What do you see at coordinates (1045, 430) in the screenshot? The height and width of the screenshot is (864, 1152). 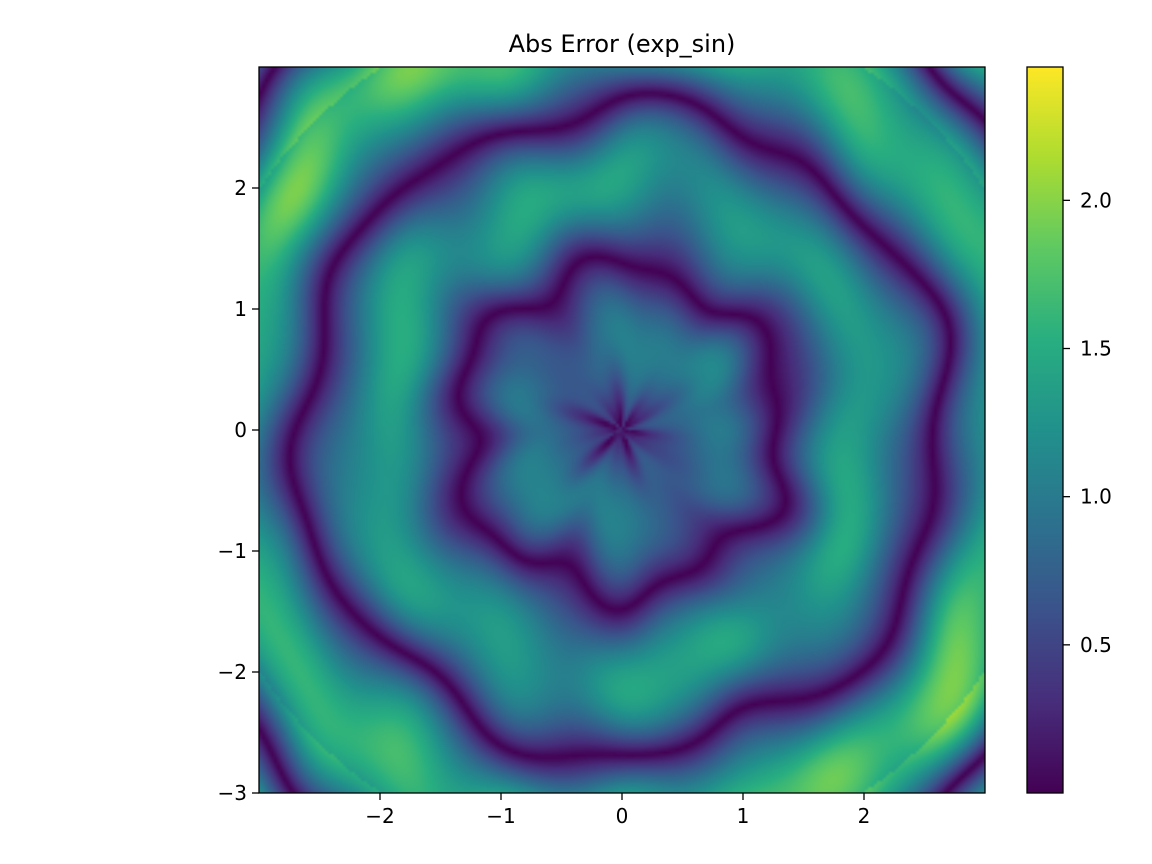 I see `colorbar` at bounding box center [1045, 430].